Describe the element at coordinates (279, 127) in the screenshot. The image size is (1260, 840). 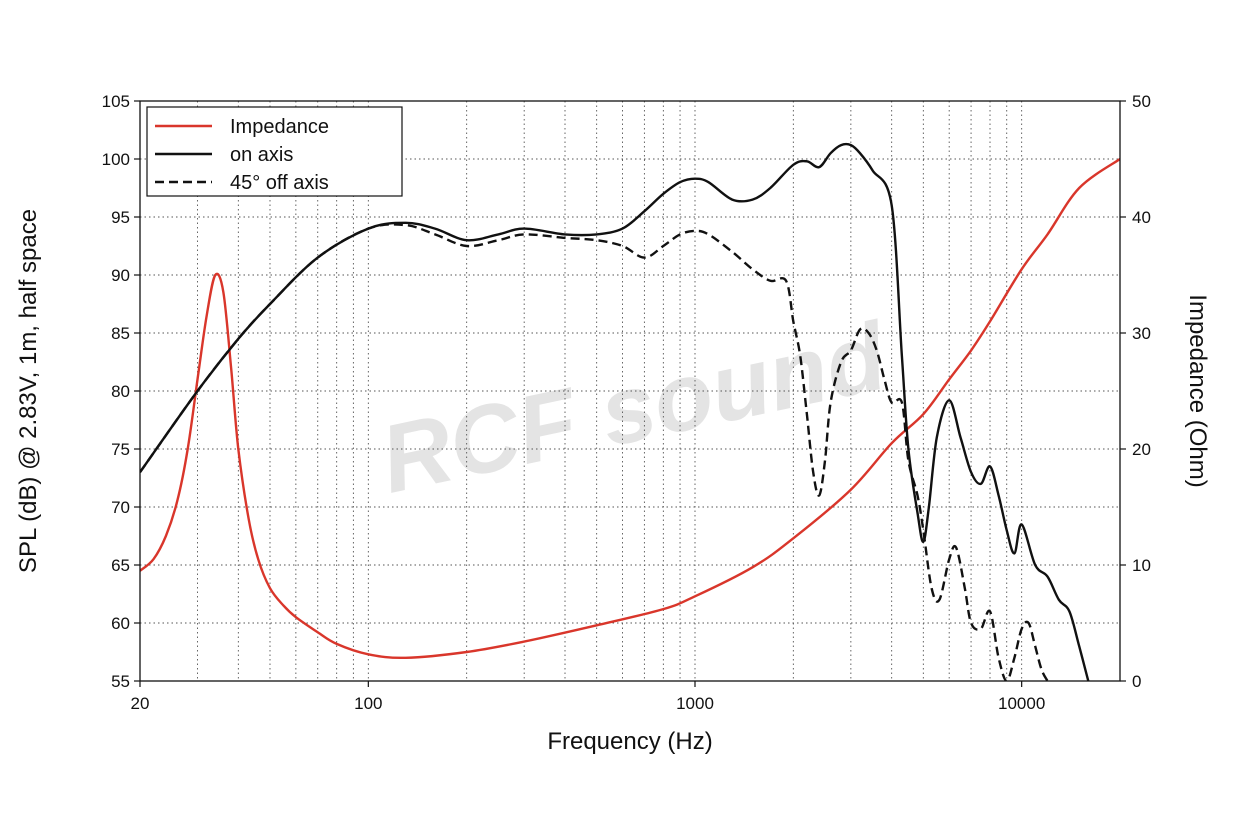
I see `legend-label-1: Impedance` at that location.